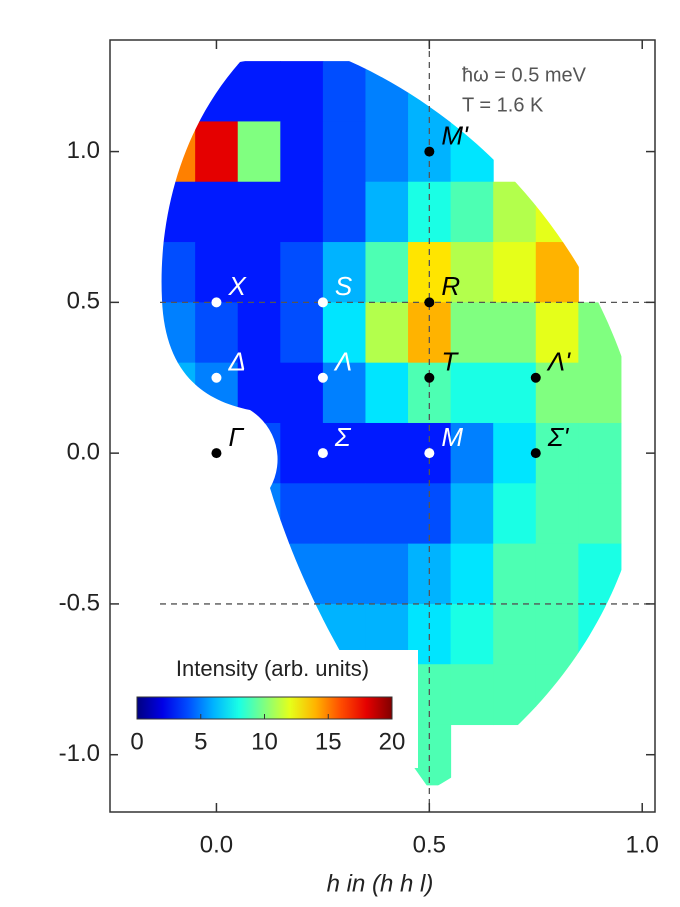 This screenshot has height=907, width=680. I want to click on y-tick-label: 1.0, so click(83, 150).